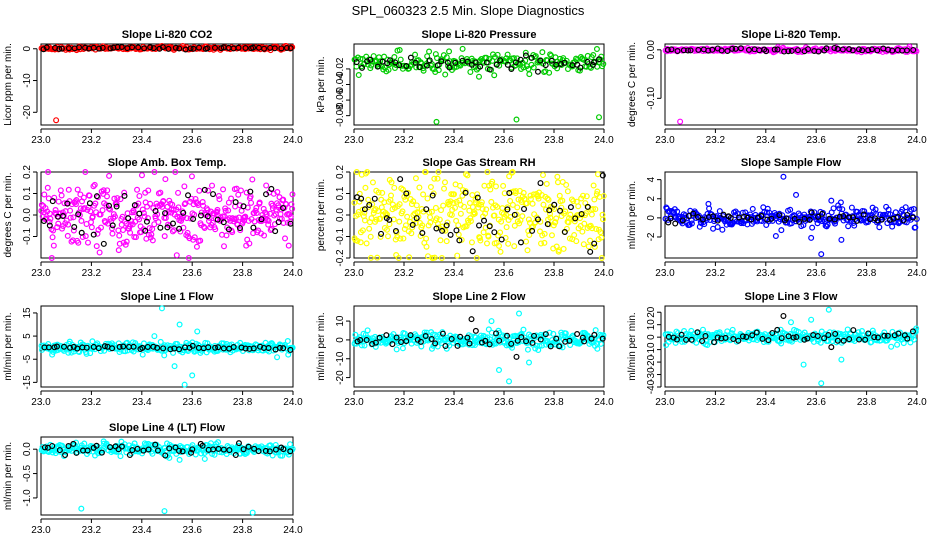  Describe the element at coordinates (454, 402) in the screenshot. I see `x-tick-label: 23.4` at that location.